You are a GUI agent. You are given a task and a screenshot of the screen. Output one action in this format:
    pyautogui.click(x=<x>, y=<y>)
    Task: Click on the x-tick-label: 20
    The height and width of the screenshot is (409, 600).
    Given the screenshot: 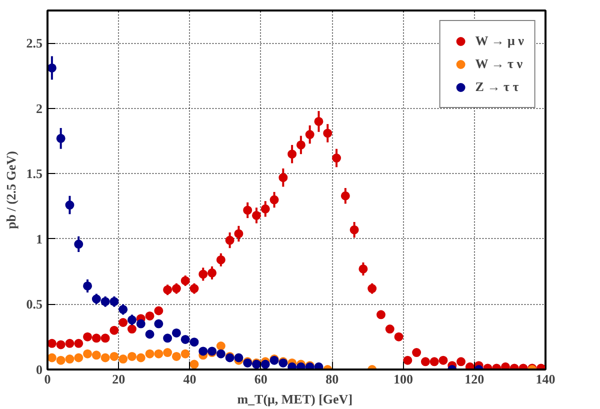 What is the action you would take?
    pyautogui.click(x=119, y=379)
    